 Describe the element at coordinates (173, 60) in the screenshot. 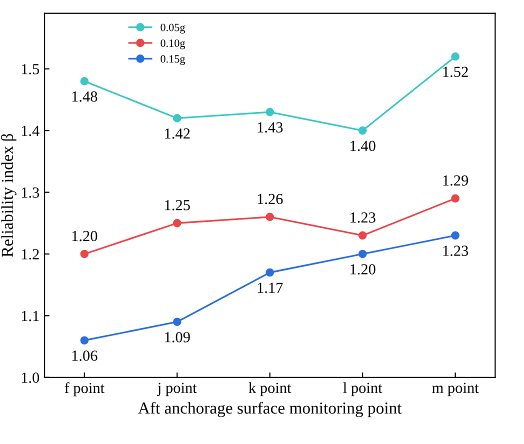

I see `legend-label: 0.15g` at that location.